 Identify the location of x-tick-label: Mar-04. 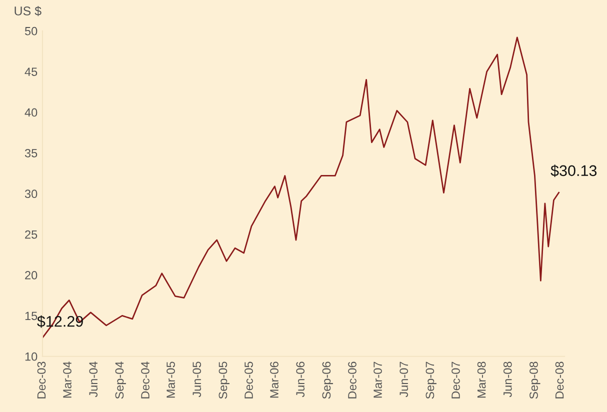
(67, 380).